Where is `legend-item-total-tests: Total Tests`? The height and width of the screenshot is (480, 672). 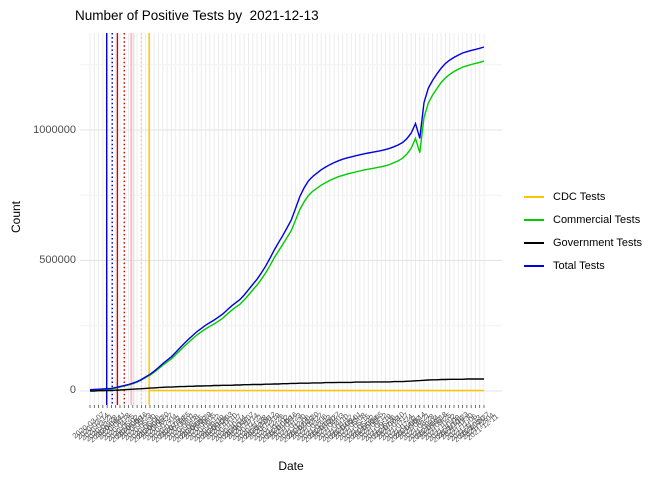
legend-item-total-tests: Total Tests is located at coordinates (583, 265).